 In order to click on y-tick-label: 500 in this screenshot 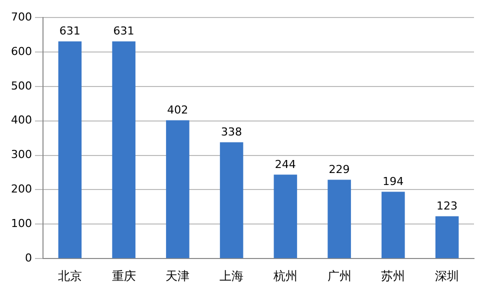, I will do `click(21, 85)`.